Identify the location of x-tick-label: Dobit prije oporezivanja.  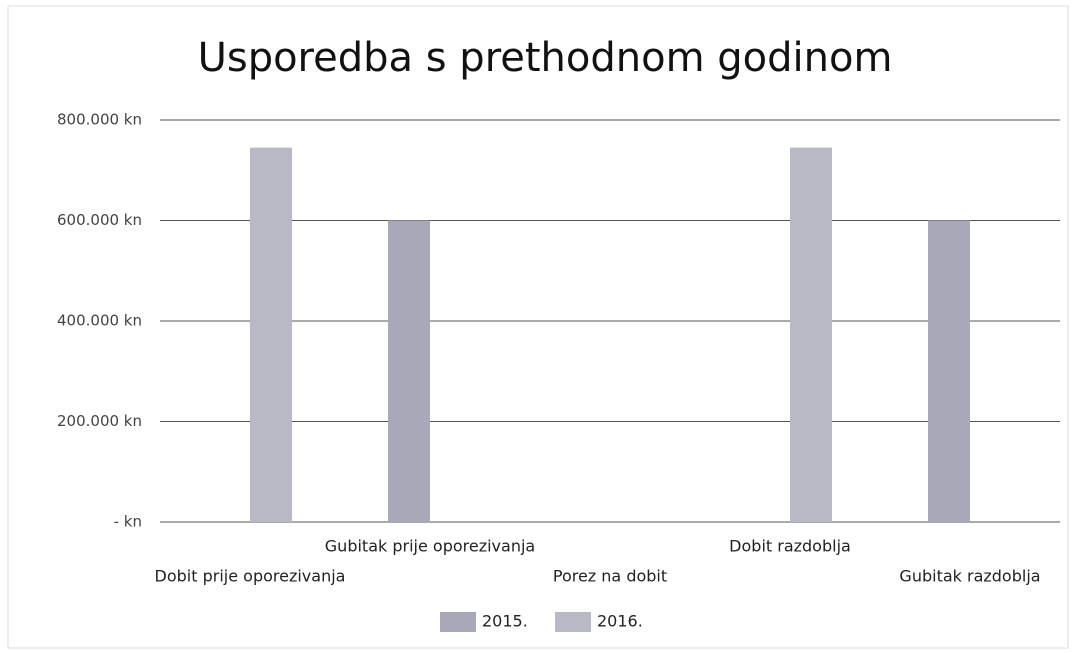
(250, 576).